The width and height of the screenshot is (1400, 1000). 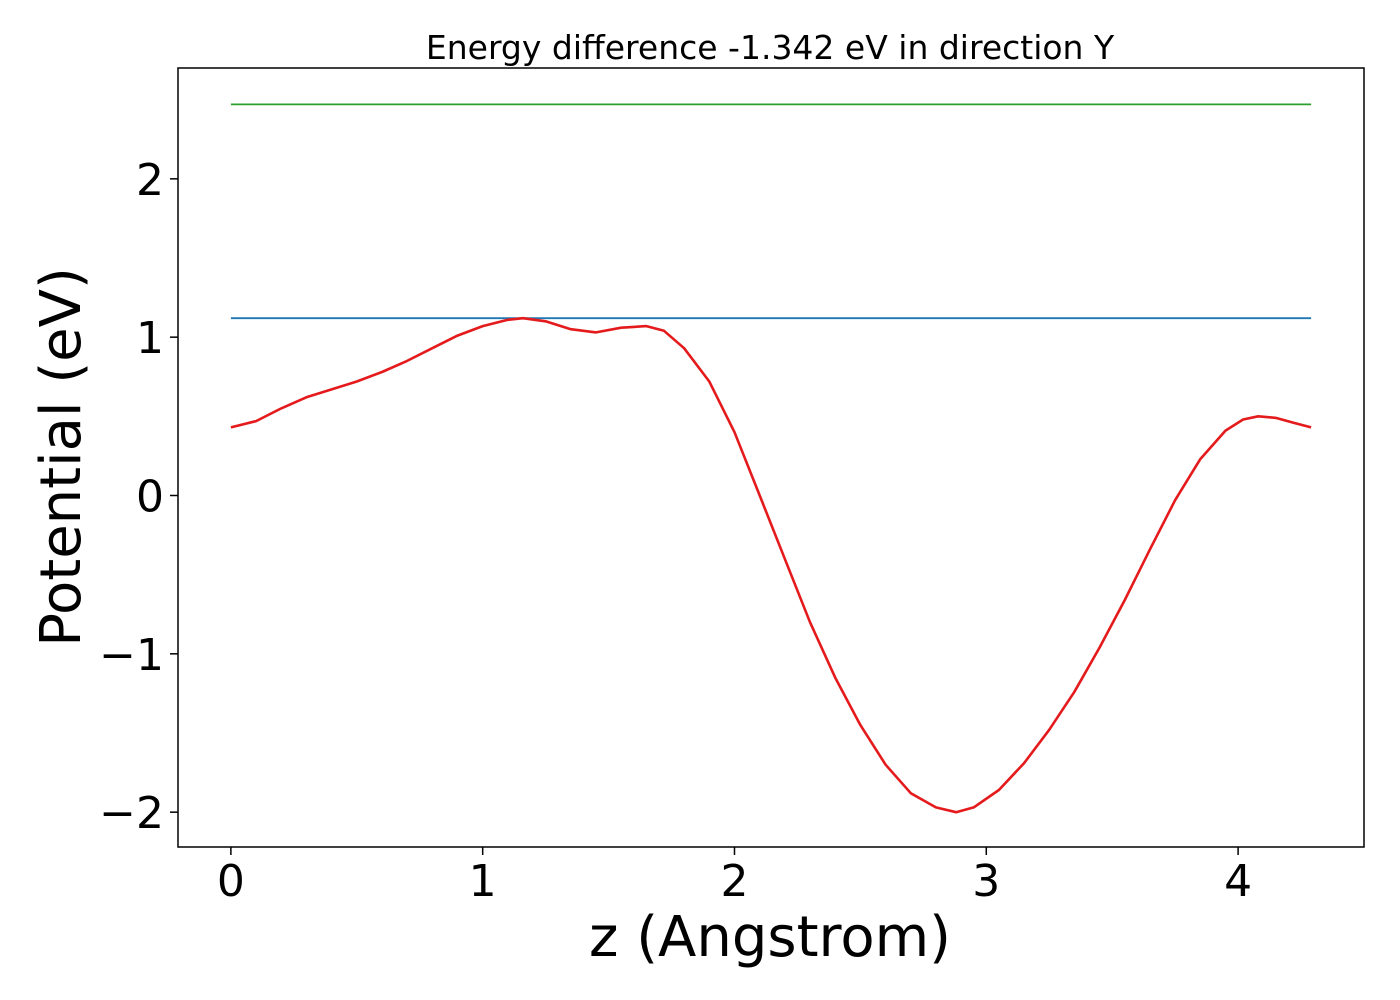 I want to click on y-tick-label: −2, so click(x=131, y=813).